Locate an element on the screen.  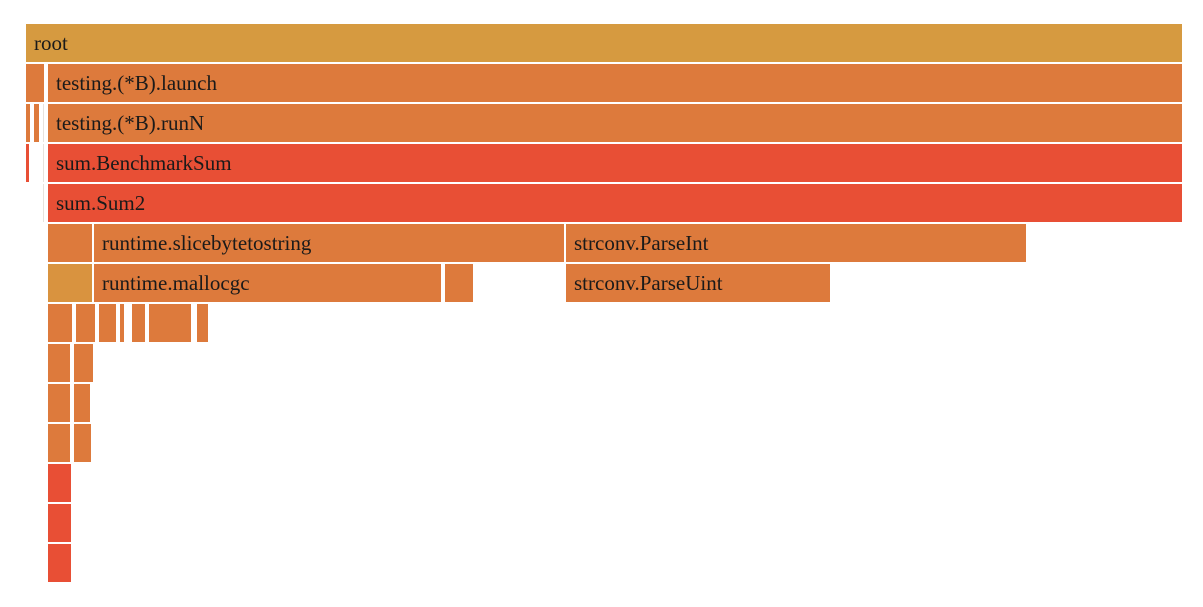
frame-label: root is located at coordinates (51, 43).